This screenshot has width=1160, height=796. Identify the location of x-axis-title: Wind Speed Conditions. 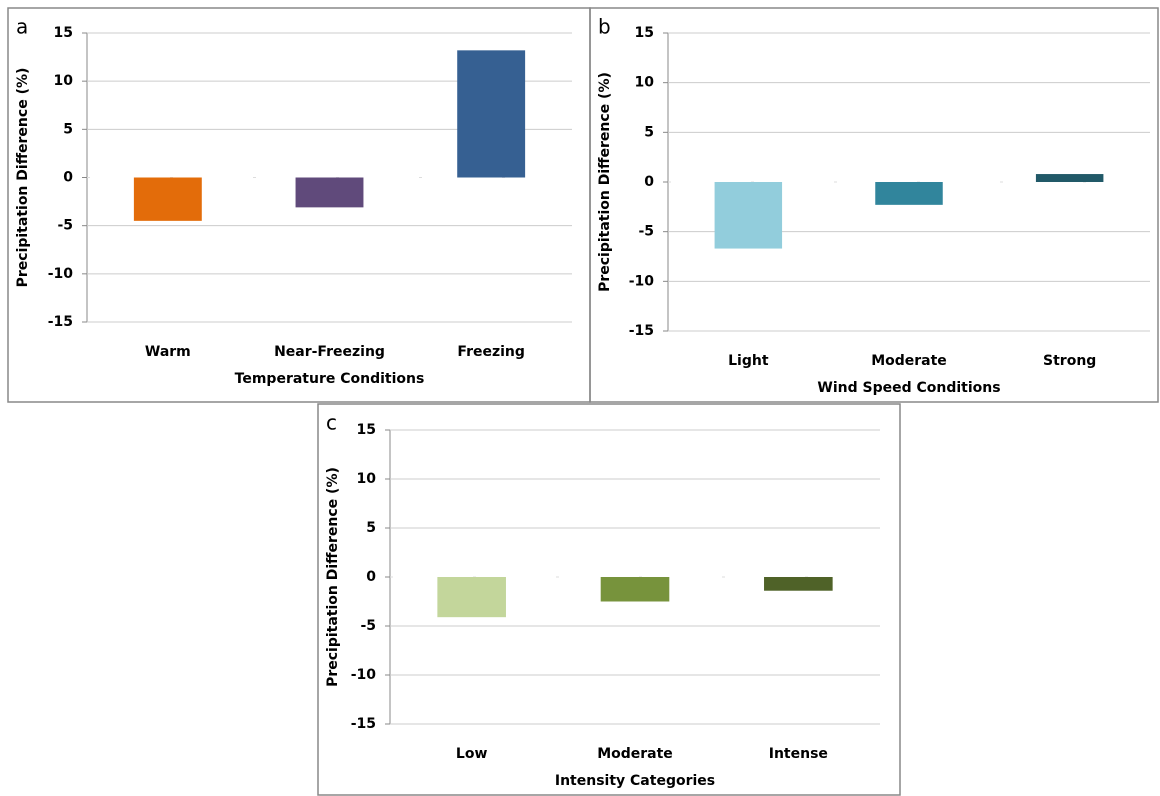
(908, 388).